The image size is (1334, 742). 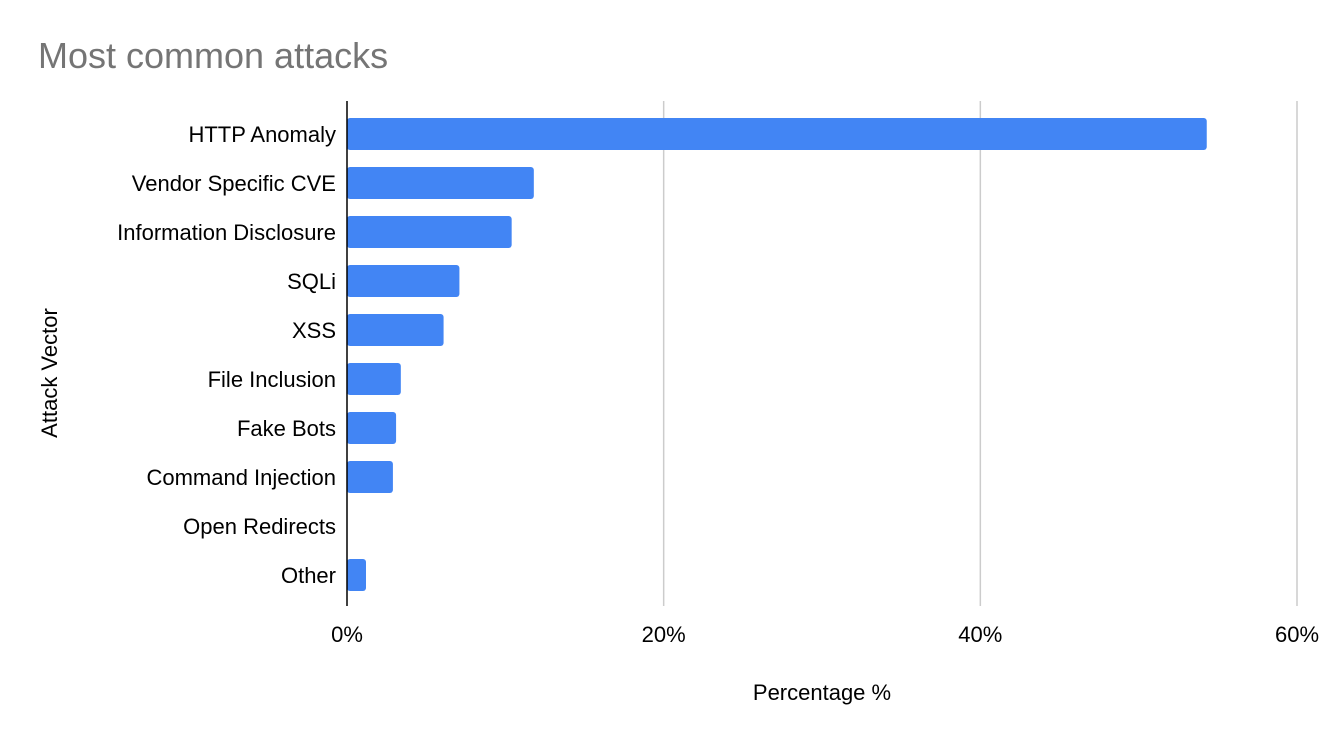 What do you see at coordinates (213, 55) in the screenshot?
I see `chart-title: Most common attacks` at bounding box center [213, 55].